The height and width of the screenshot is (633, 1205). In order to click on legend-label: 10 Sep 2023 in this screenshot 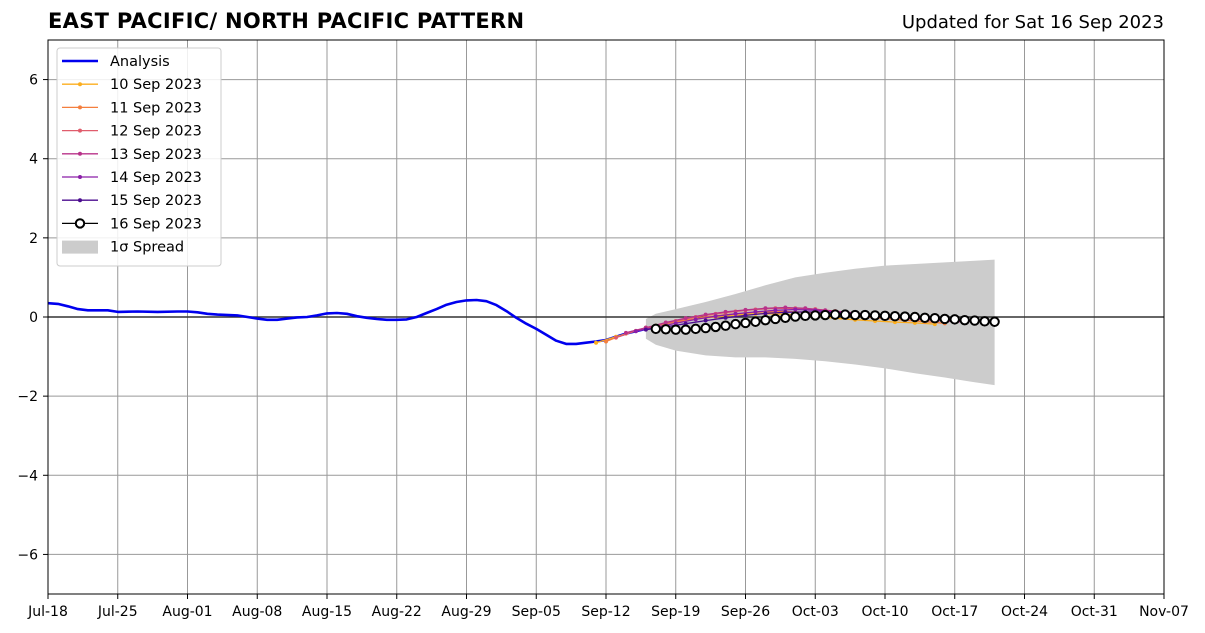, I will do `click(156, 85)`.